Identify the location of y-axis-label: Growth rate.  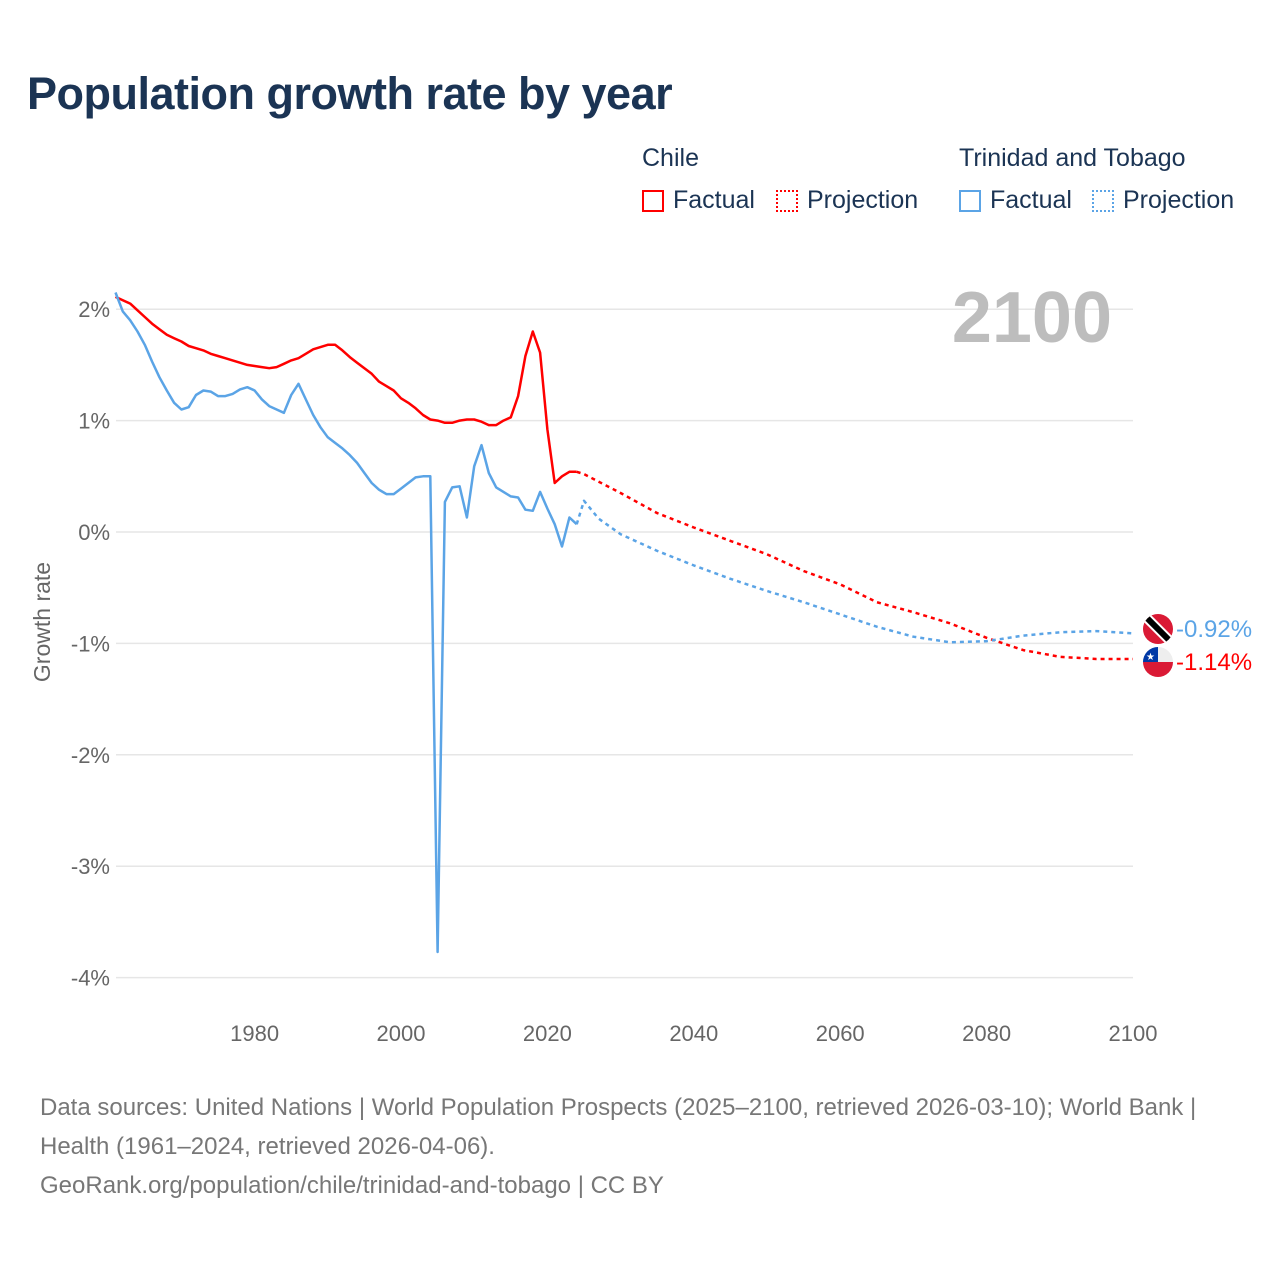
(42, 622).